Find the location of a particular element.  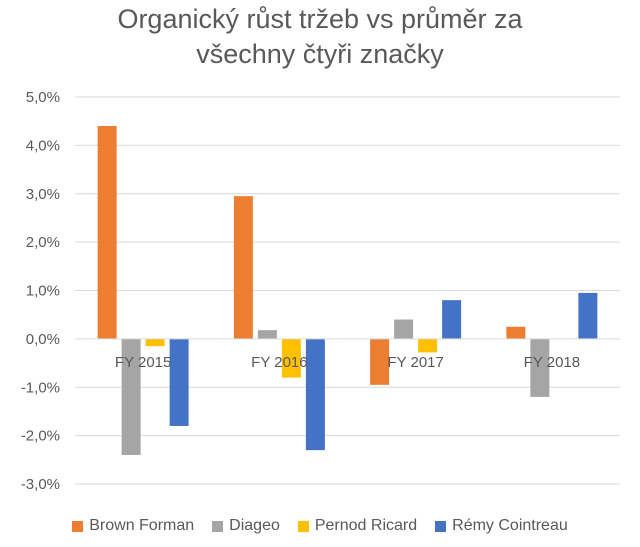

y-tick-label: 5,0% is located at coordinates (43, 97).